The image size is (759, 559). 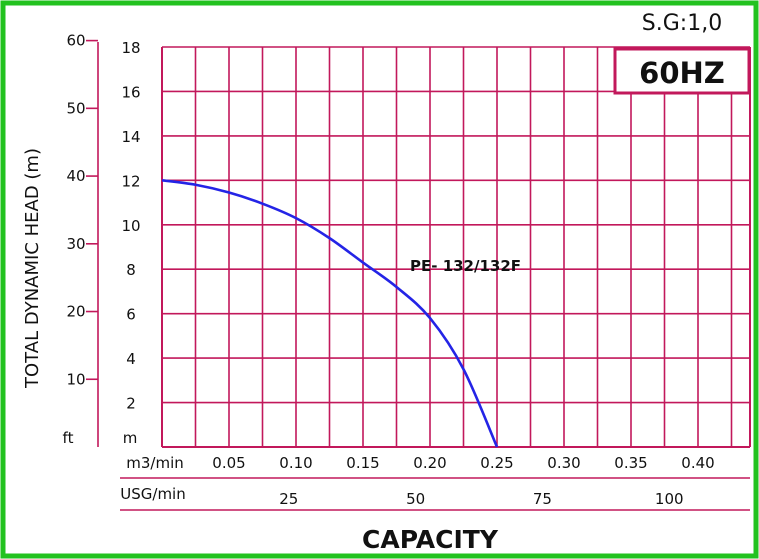 I want to click on m3min-tick-label: 0.35, so click(x=630, y=463).